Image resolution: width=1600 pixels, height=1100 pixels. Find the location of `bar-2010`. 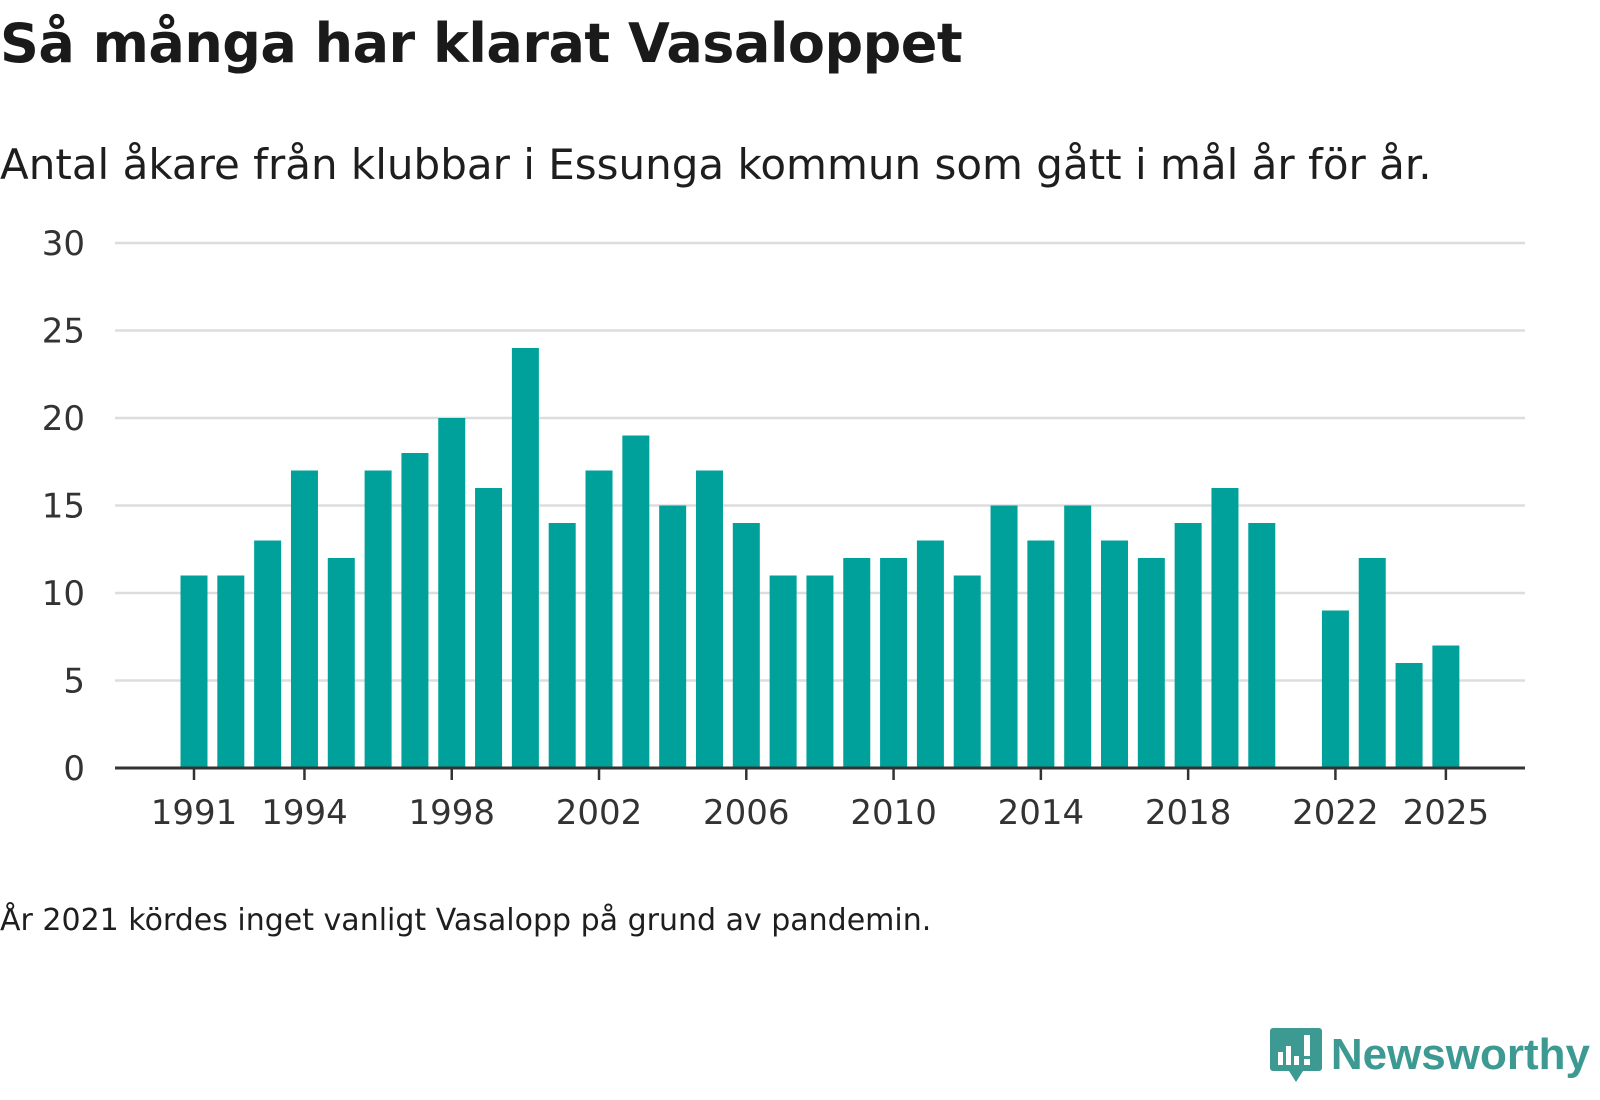

bar-2010 is located at coordinates (894, 663).